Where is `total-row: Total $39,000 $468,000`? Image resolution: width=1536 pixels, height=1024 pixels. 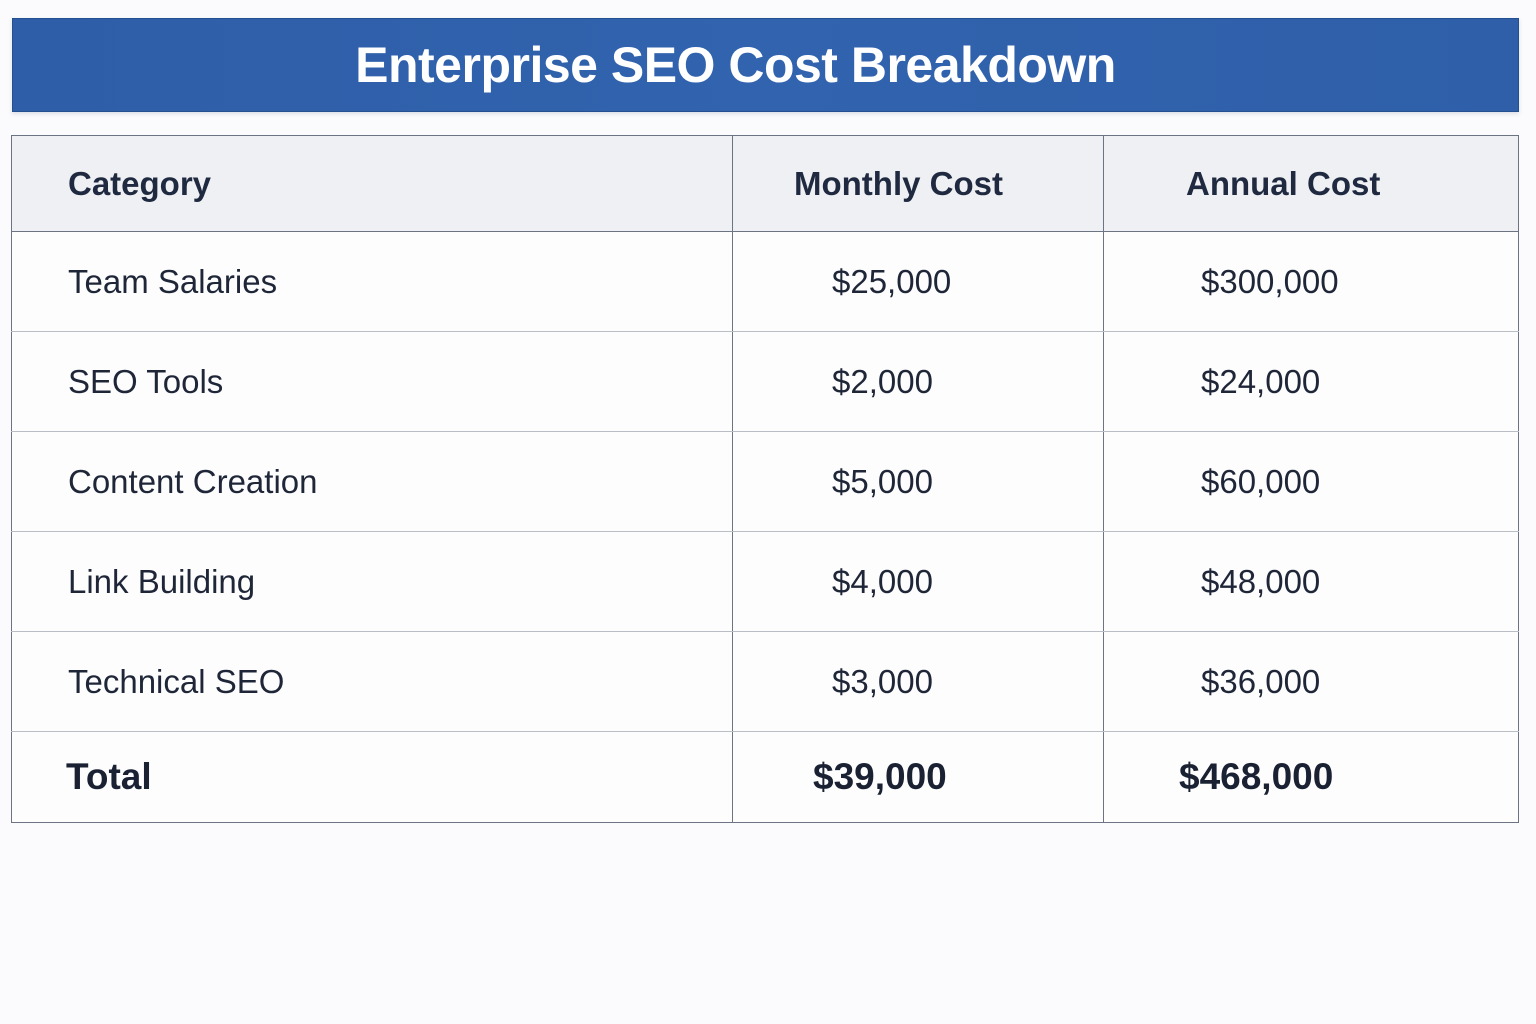
total-row: Total $39,000 $468,000 is located at coordinates (765, 777).